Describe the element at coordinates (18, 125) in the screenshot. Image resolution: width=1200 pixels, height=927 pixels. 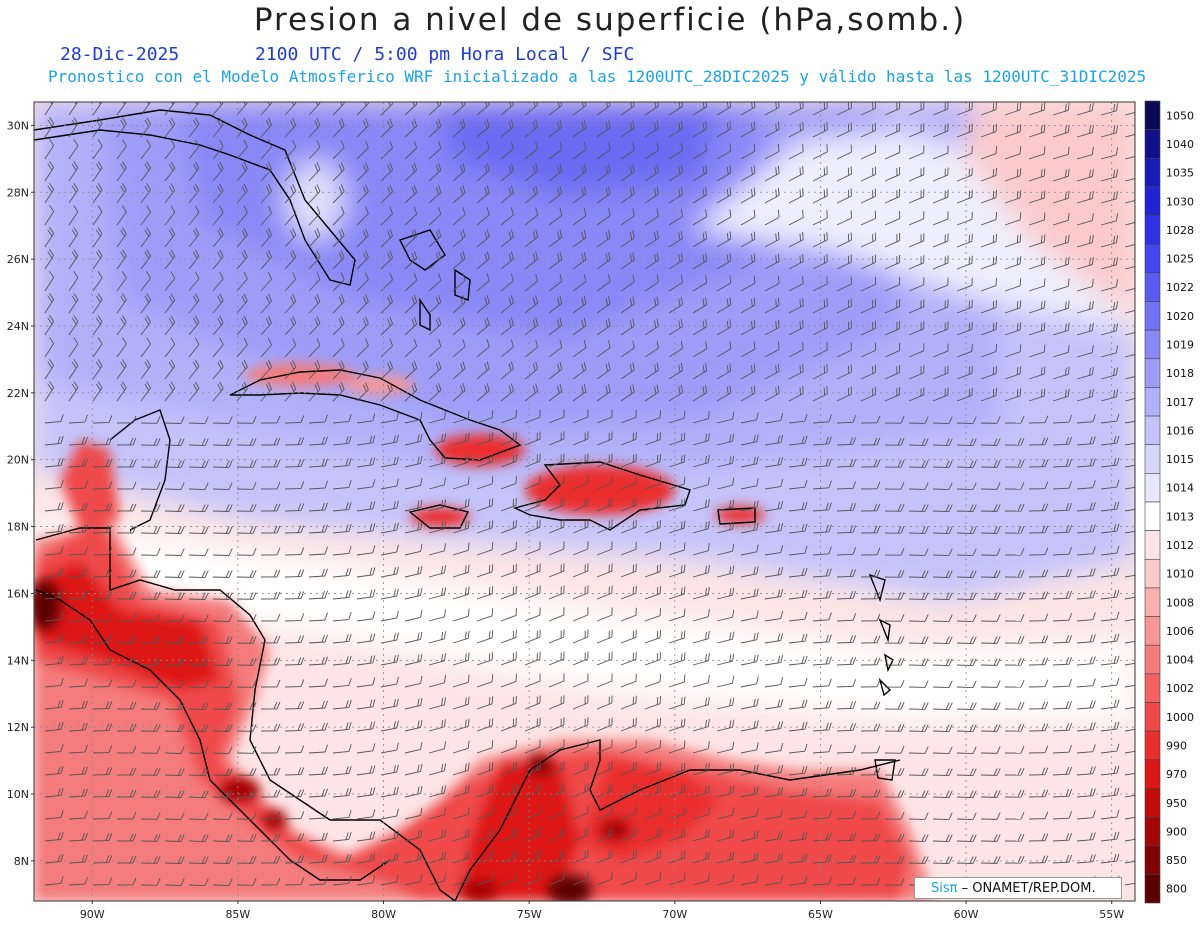
I see `lat-label: 30N` at that location.